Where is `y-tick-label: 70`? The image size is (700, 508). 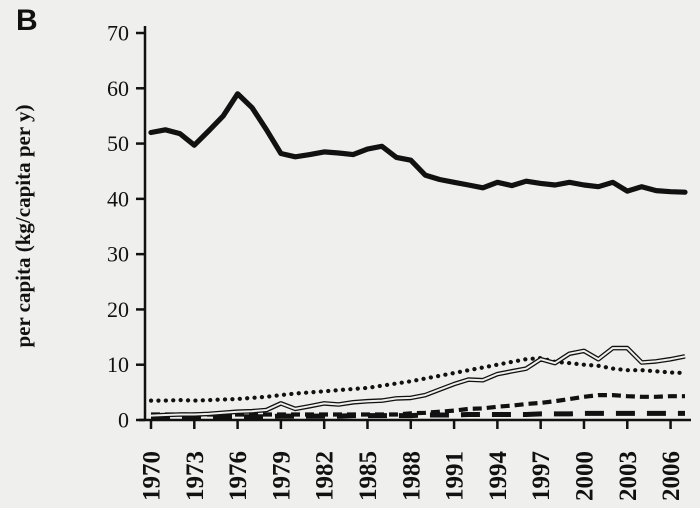 y-tick-label: 70 is located at coordinates (118, 32).